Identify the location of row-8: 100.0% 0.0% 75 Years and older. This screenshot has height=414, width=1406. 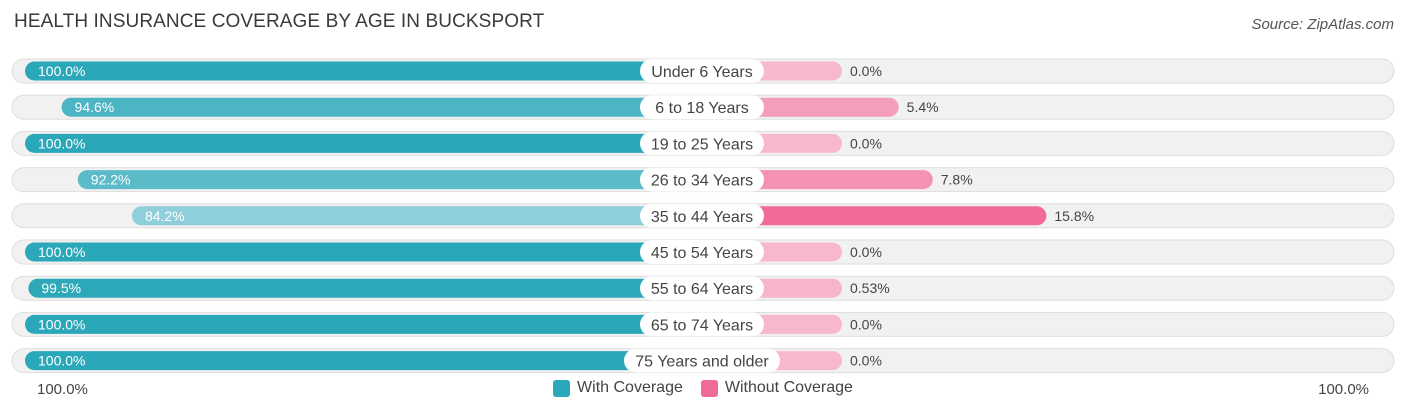
(703, 361).